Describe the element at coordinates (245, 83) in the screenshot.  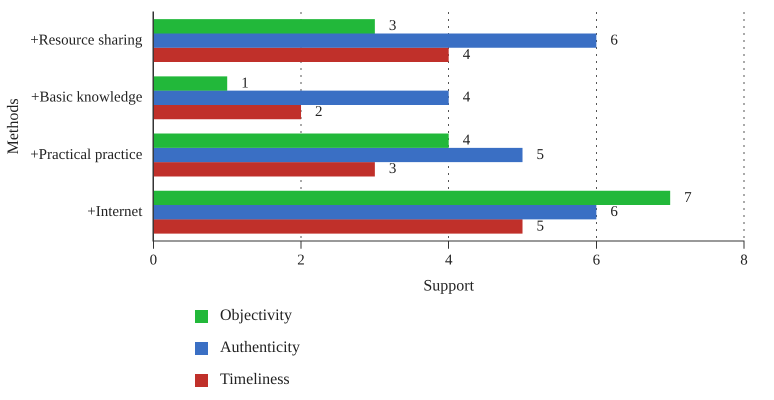
I see `data-label: 1` at that location.